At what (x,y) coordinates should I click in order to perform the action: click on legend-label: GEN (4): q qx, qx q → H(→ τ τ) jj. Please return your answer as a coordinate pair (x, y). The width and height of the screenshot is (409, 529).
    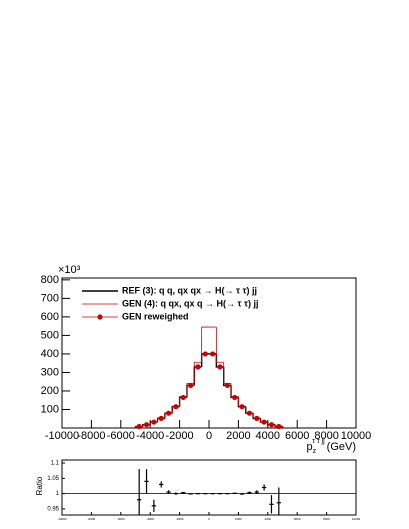
    Looking at the image, I should click on (190, 303).